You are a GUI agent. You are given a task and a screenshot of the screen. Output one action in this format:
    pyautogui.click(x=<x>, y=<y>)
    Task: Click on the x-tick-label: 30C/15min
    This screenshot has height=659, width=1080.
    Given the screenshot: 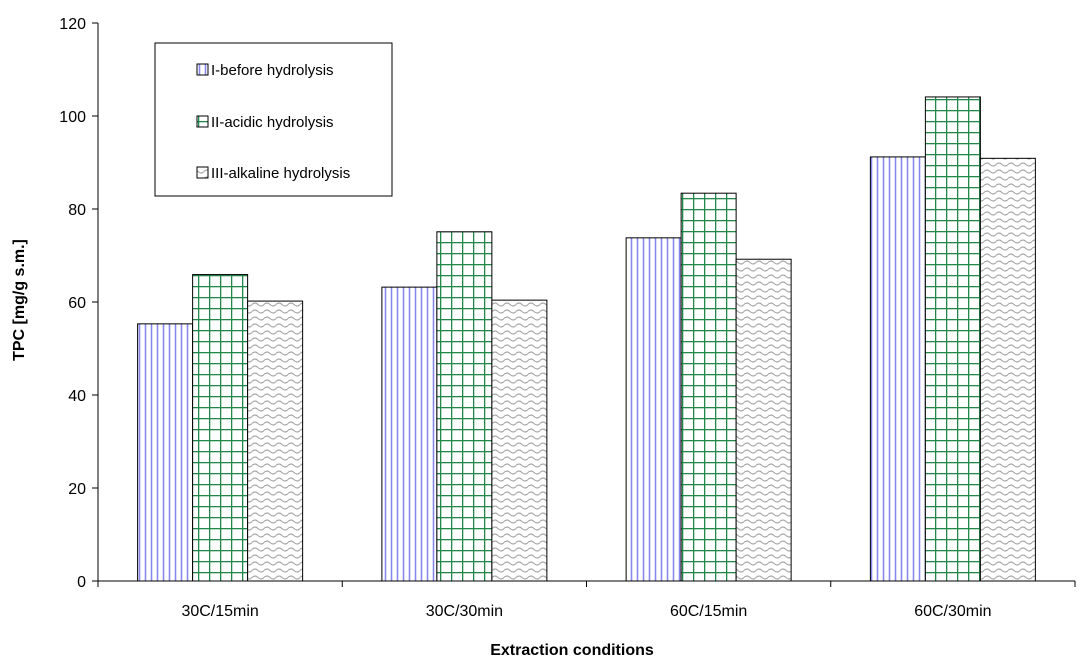 What is the action you would take?
    pyautogui.click(x=219, y=611)
    